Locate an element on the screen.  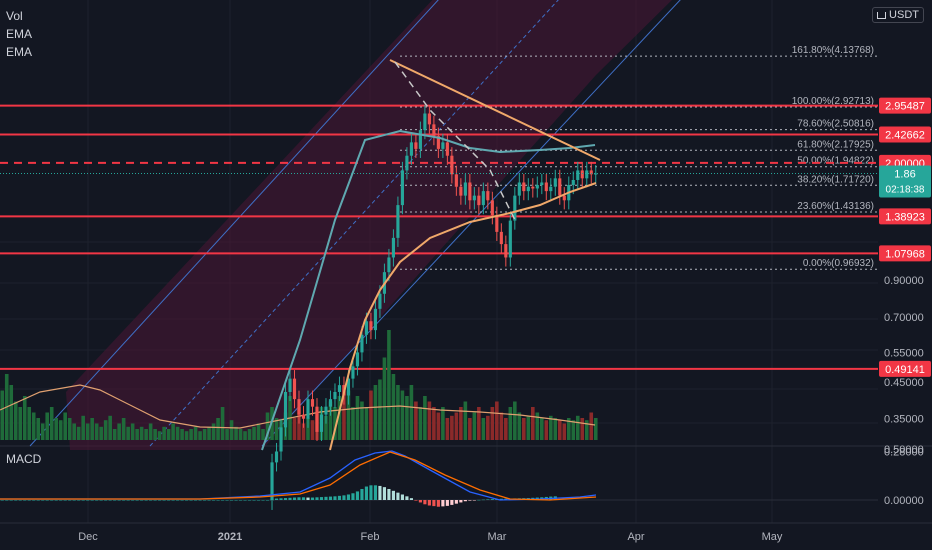
currency-button: USDT is located at coordinates (898, 15).